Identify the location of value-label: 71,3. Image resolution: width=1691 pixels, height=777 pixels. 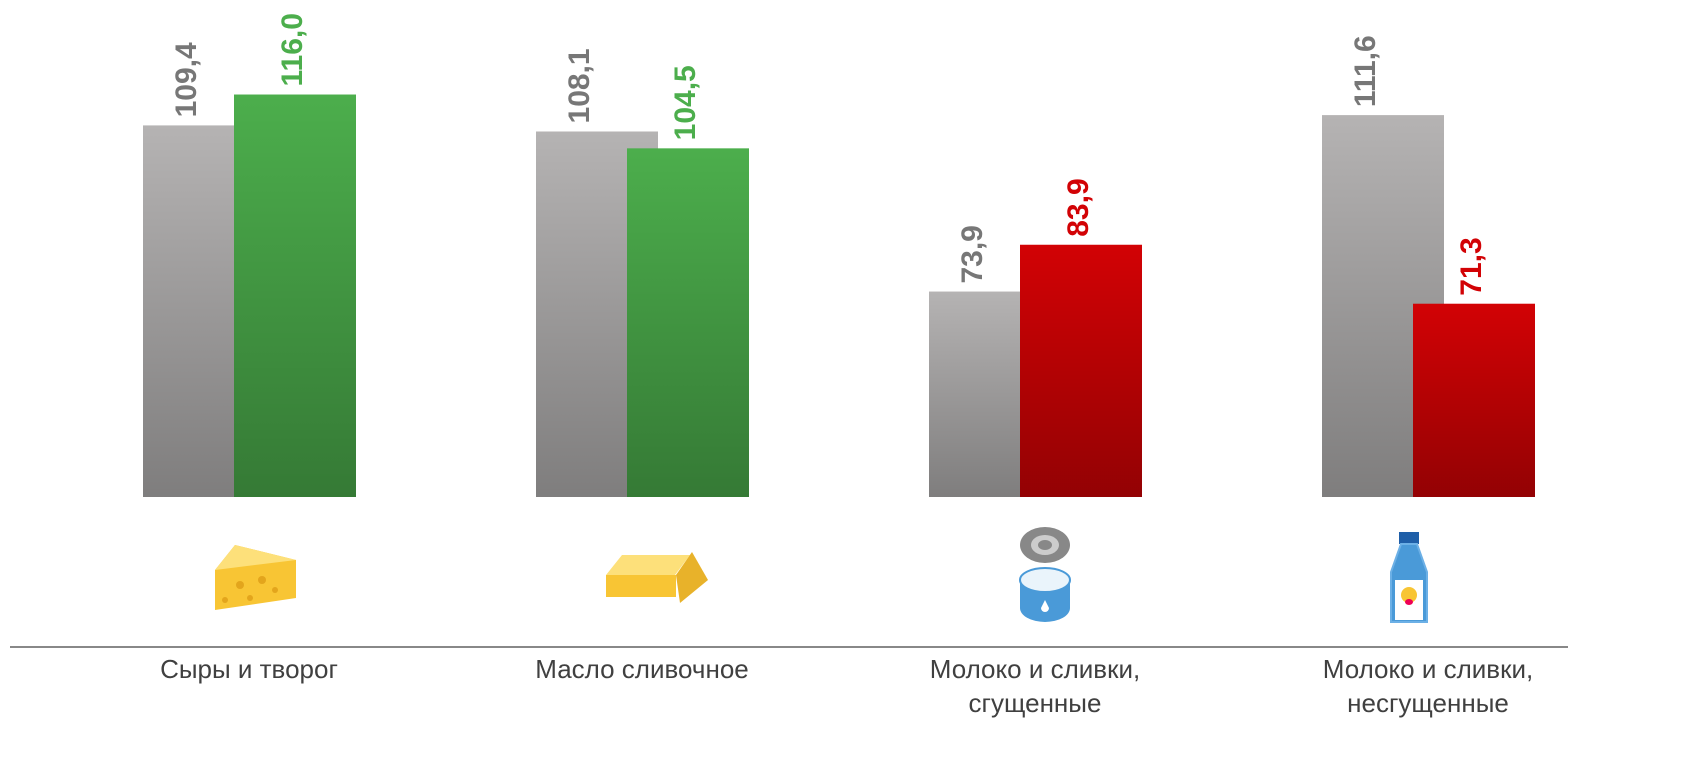
(1471, 266).